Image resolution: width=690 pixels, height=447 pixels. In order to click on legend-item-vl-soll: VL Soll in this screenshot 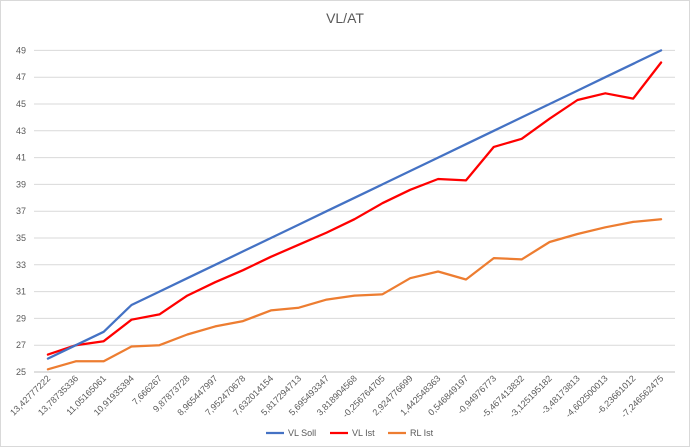, I will do `click(291, 433)`.